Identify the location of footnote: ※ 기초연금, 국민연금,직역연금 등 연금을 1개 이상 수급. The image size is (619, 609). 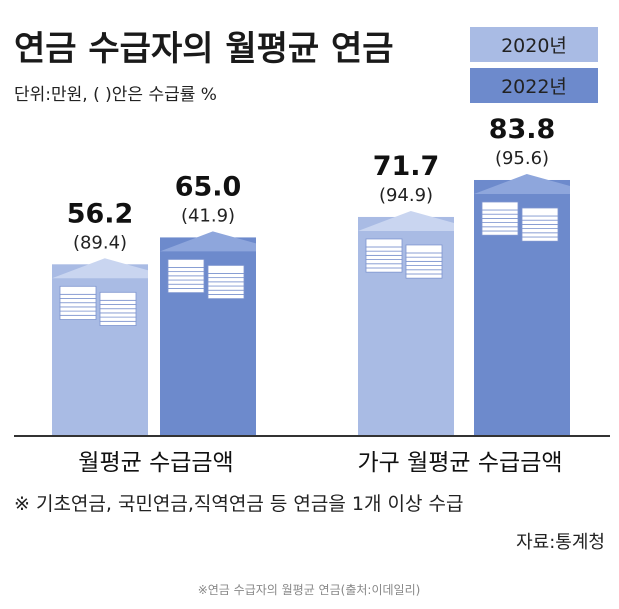
(238, 504).